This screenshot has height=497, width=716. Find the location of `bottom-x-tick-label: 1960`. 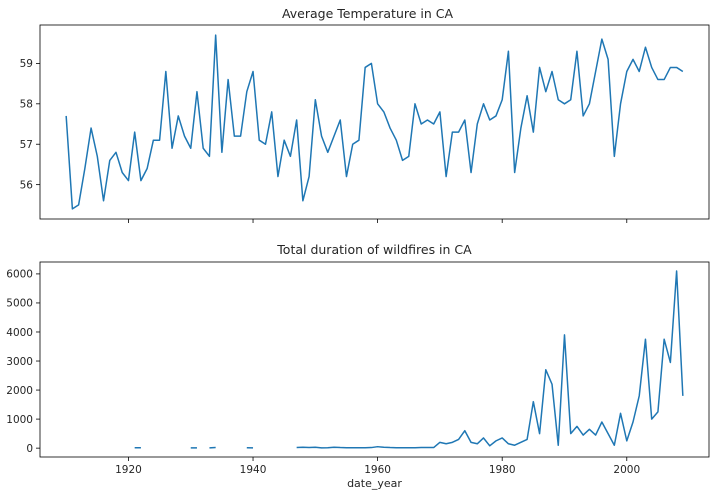

bottom-x-tick-label: 1960 is located at coordinates (377, 470).